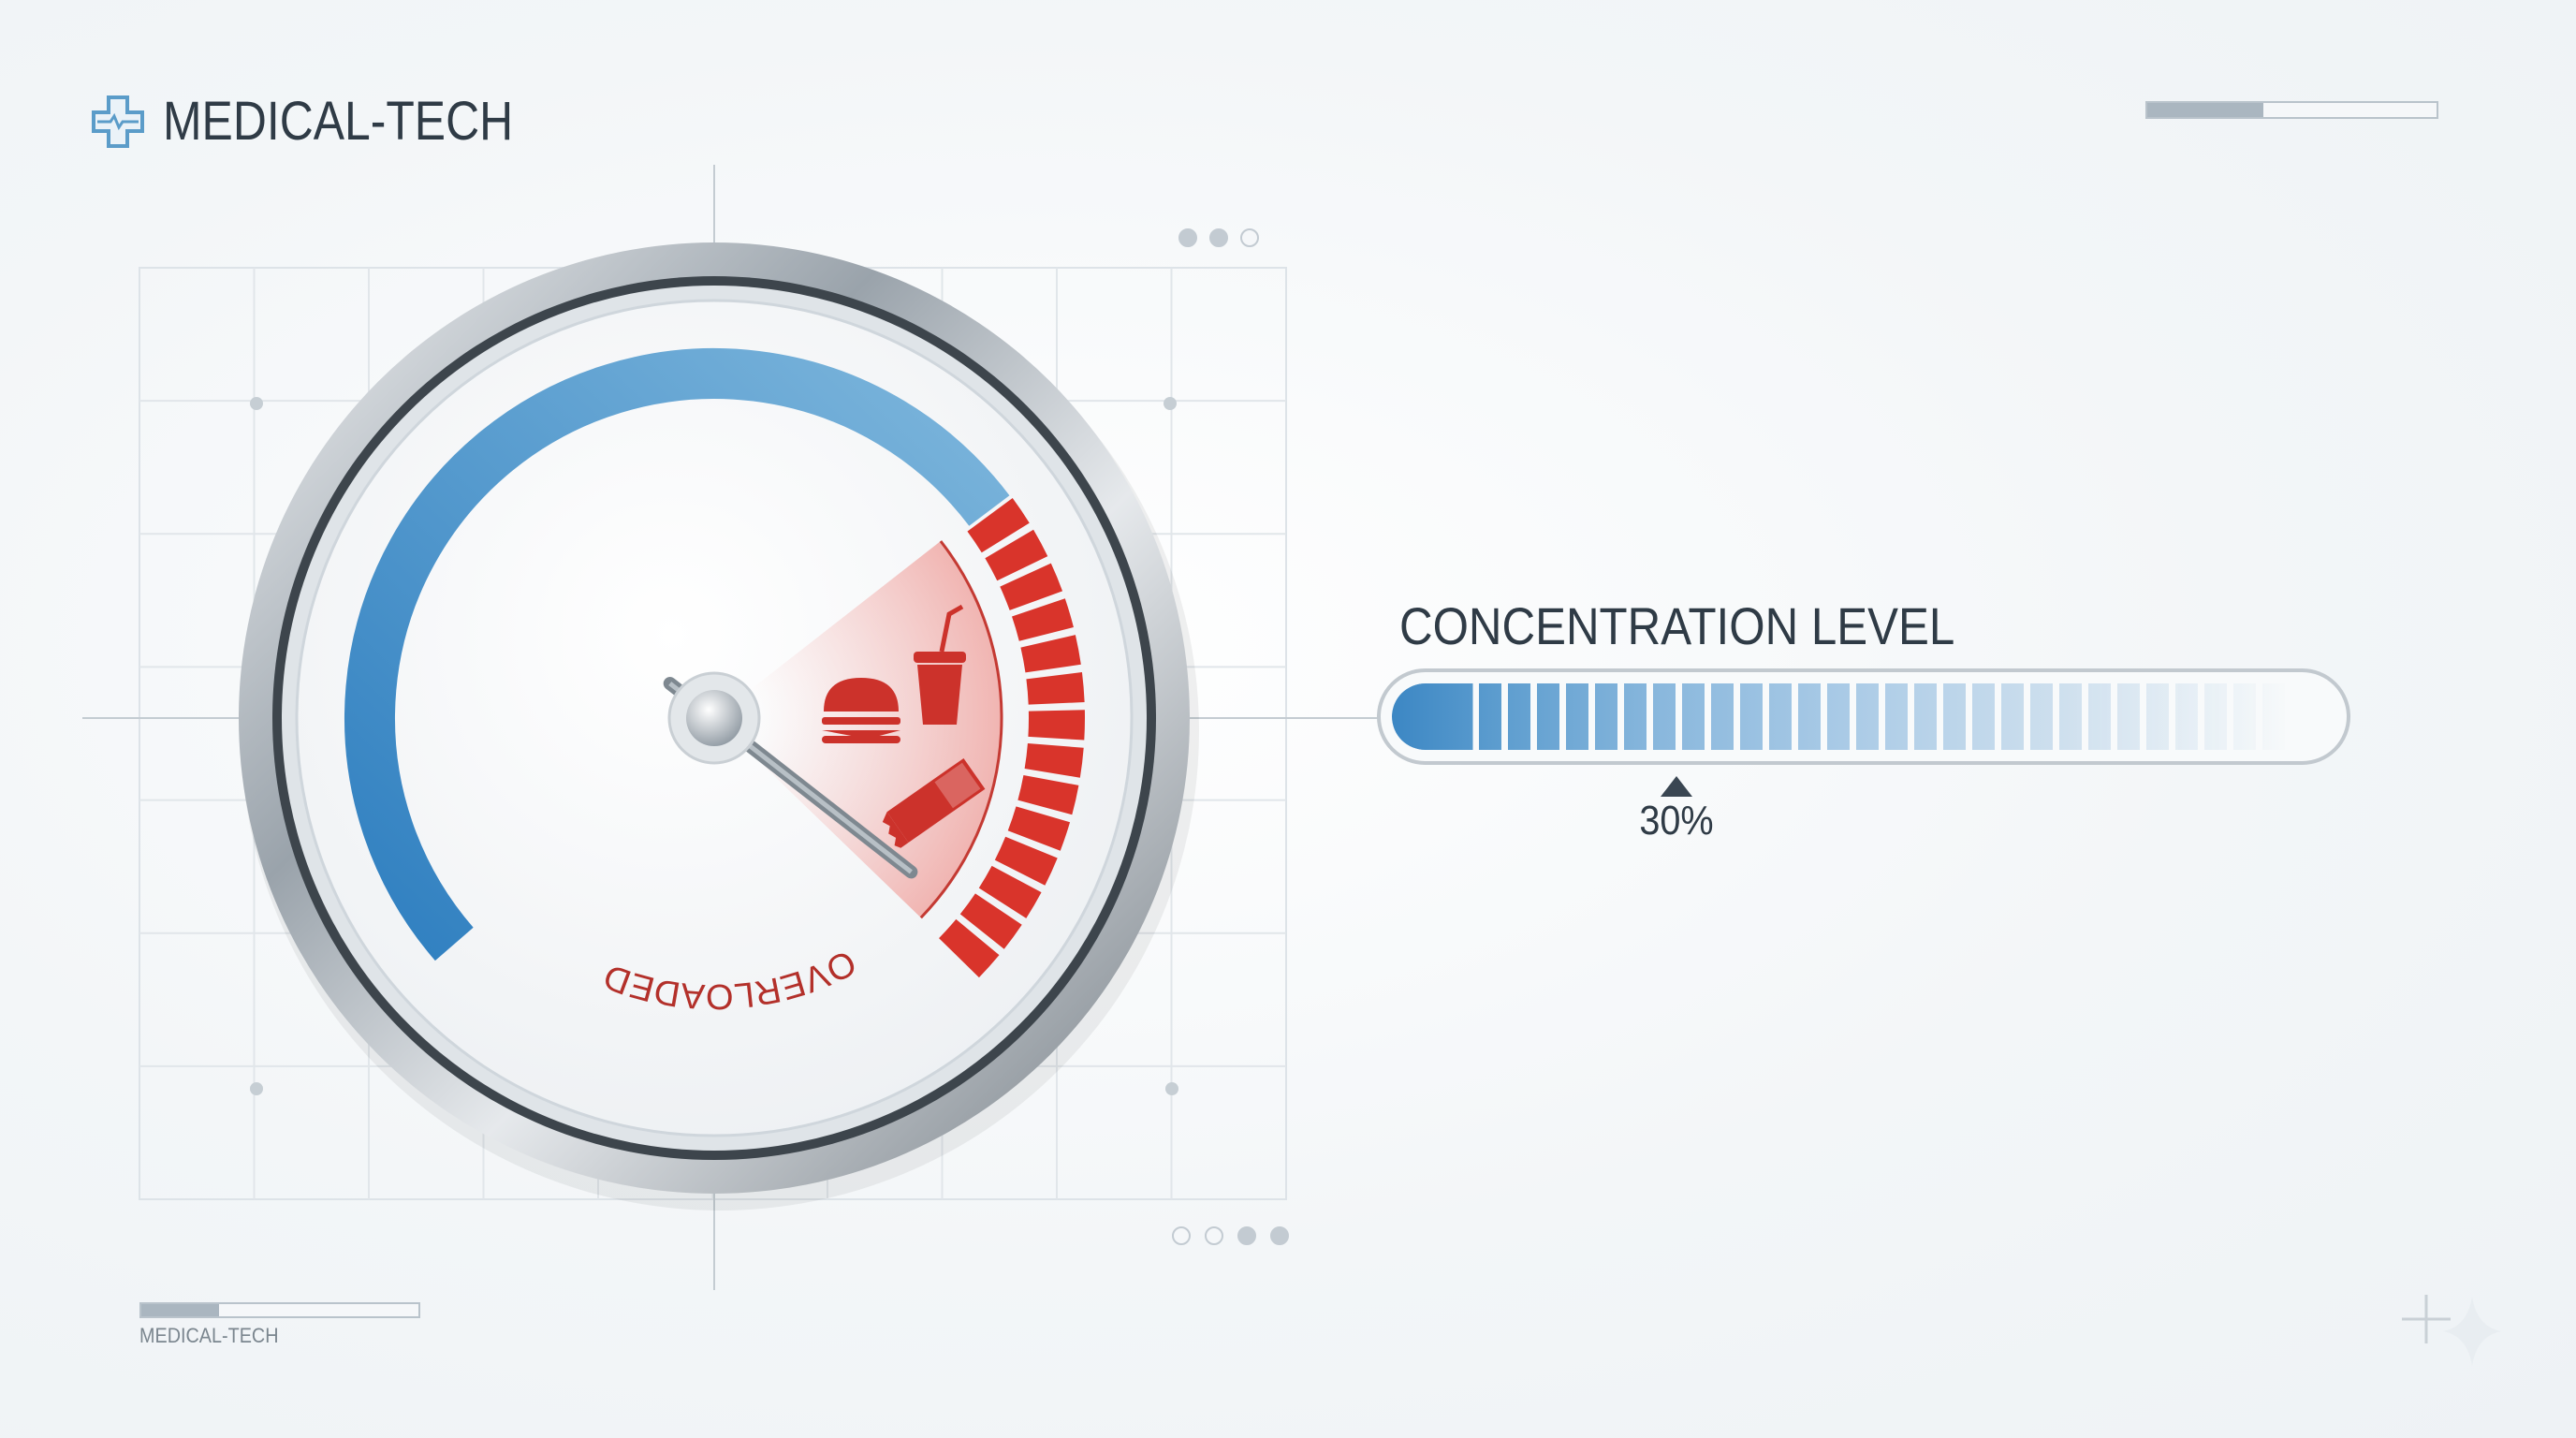 This screenshot has width=2576, height=1438. I want to click on gauge-normal-arc, so click(677, 654).